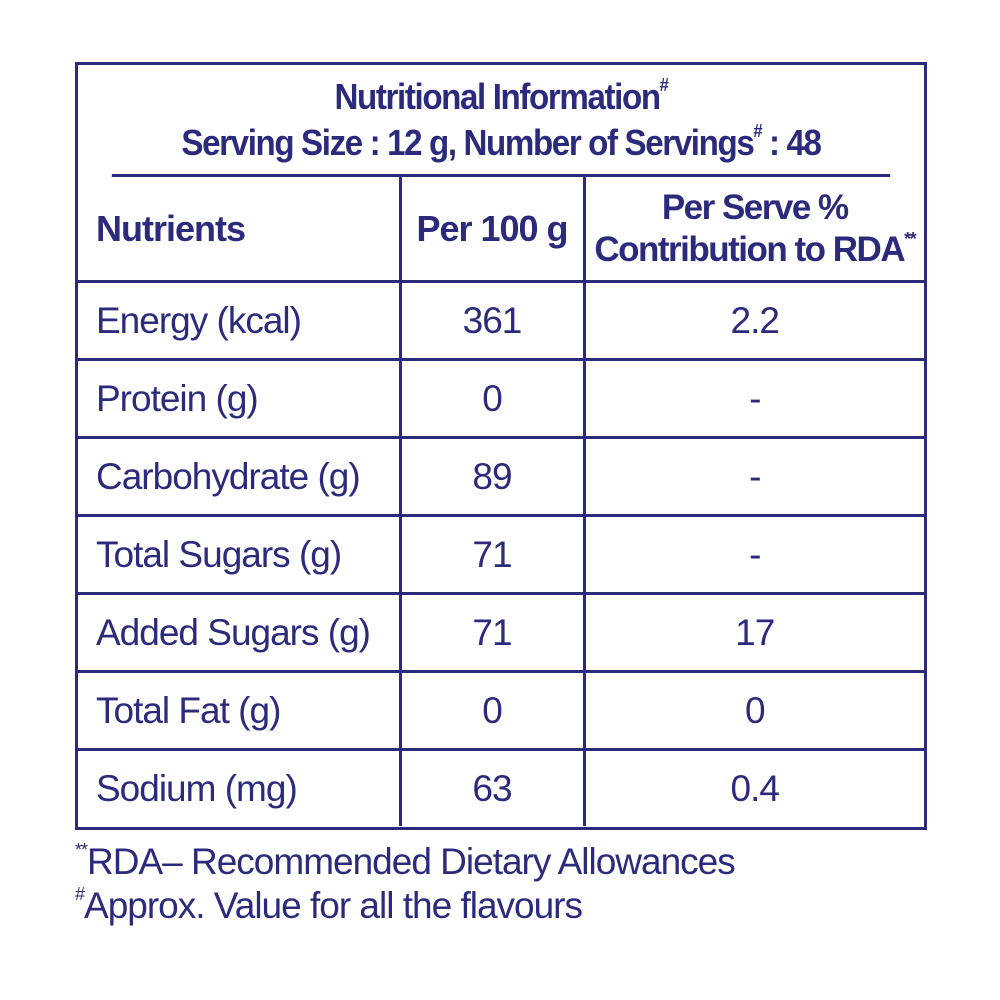 This screenshot has width=1000, height=1000. What do you see at coordinates (81, 850) in the screenshot?
I see `footnote-rda-mark: **` at bounding box center [81, 850].